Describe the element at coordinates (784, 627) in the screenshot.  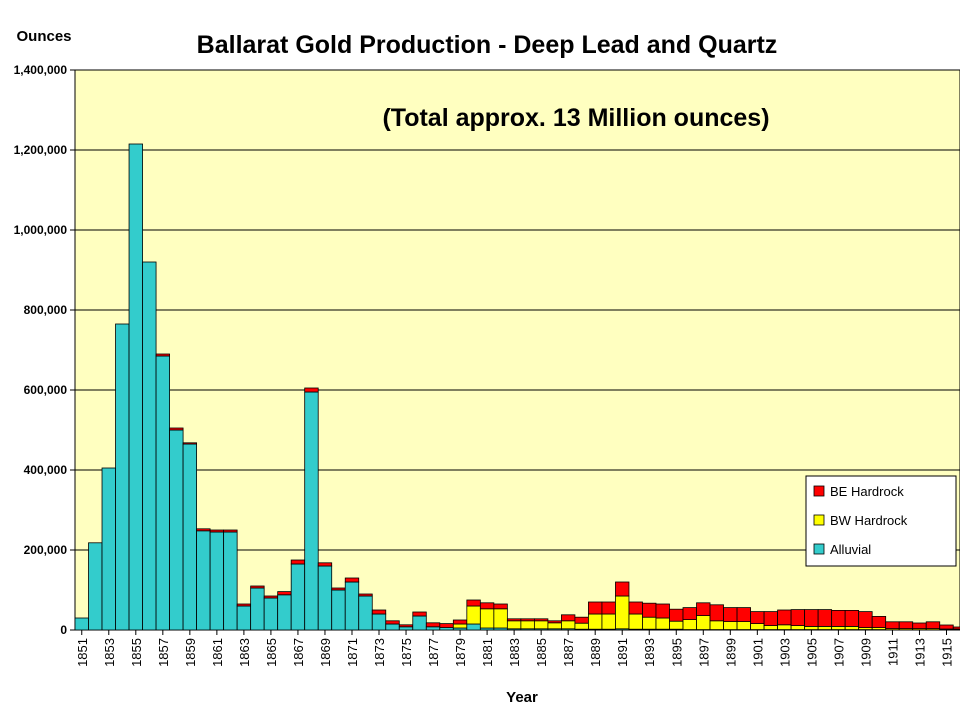
I see `bar-bw-hardrock-1903` at that location.